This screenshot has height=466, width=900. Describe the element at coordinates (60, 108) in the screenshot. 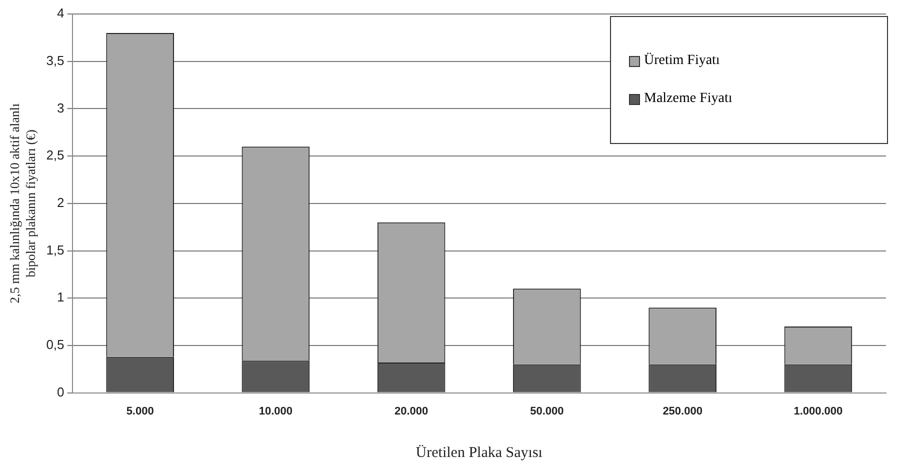

I see `y-tick-label: 3` at that location.